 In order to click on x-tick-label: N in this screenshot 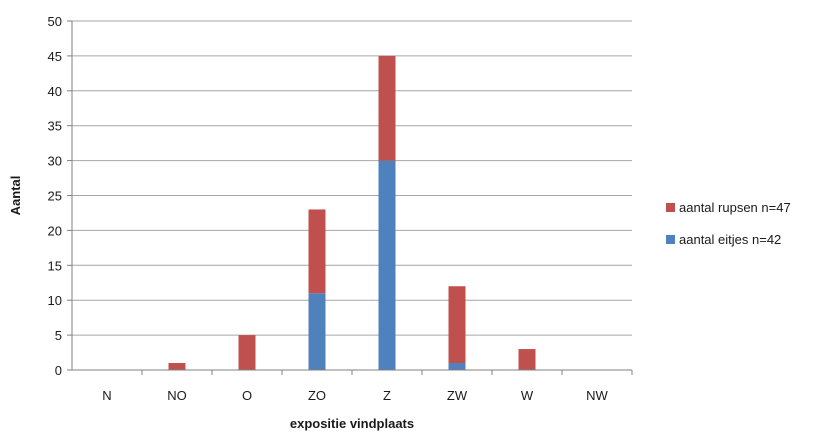, I will do `click(106, 395)`.